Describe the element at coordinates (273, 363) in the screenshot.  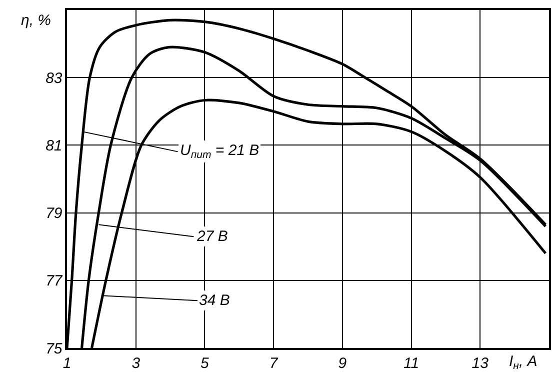
I see `x-tick-label: 7` at that location.